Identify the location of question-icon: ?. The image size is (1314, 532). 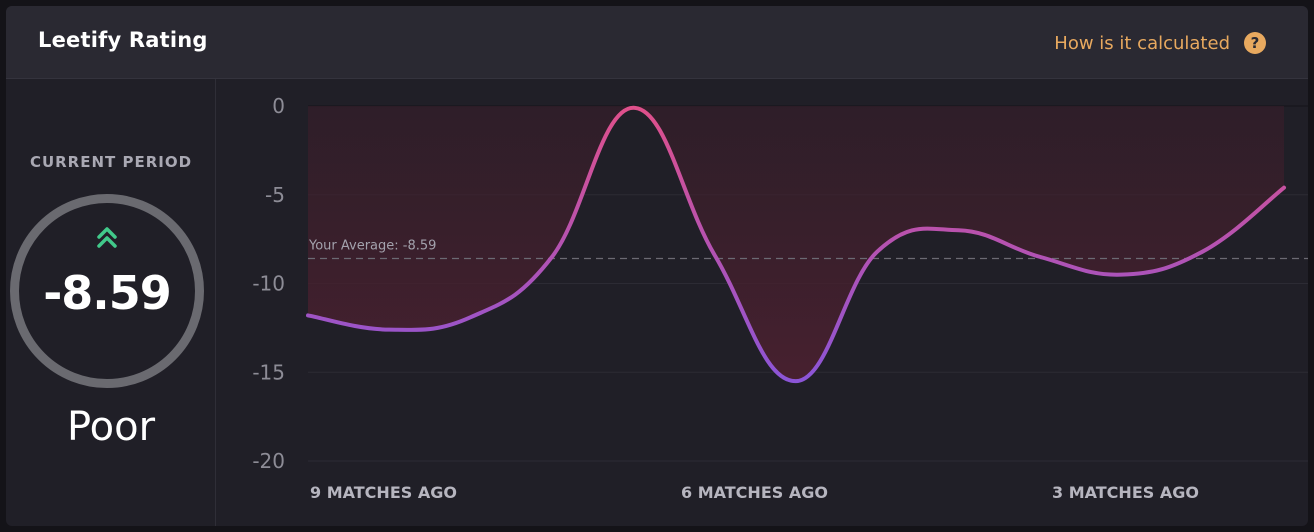
(1255, 43).